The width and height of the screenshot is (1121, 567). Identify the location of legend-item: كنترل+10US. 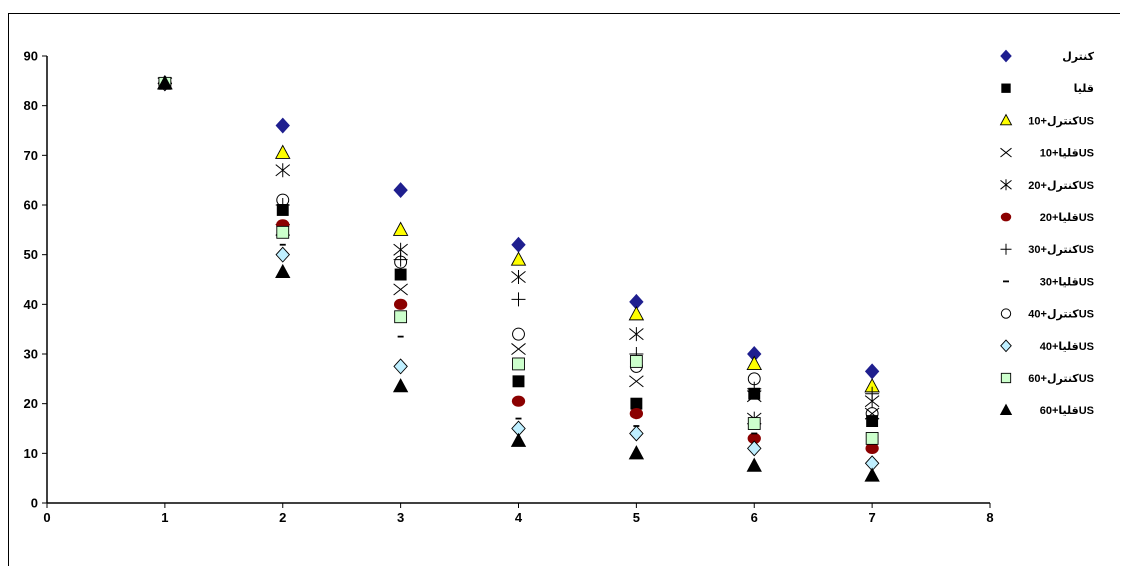
(1046, 120).